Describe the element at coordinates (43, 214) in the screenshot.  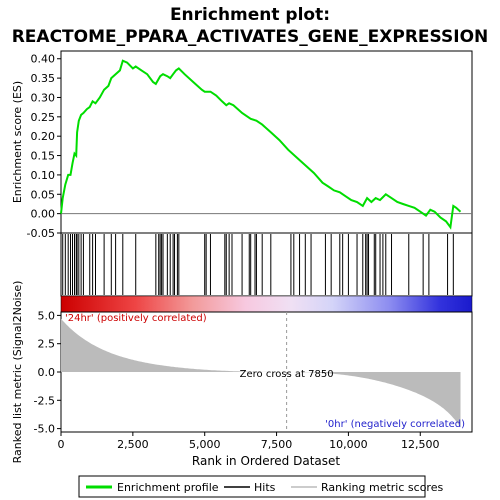
I see `es-y-tick-label: 0.00` at that location.